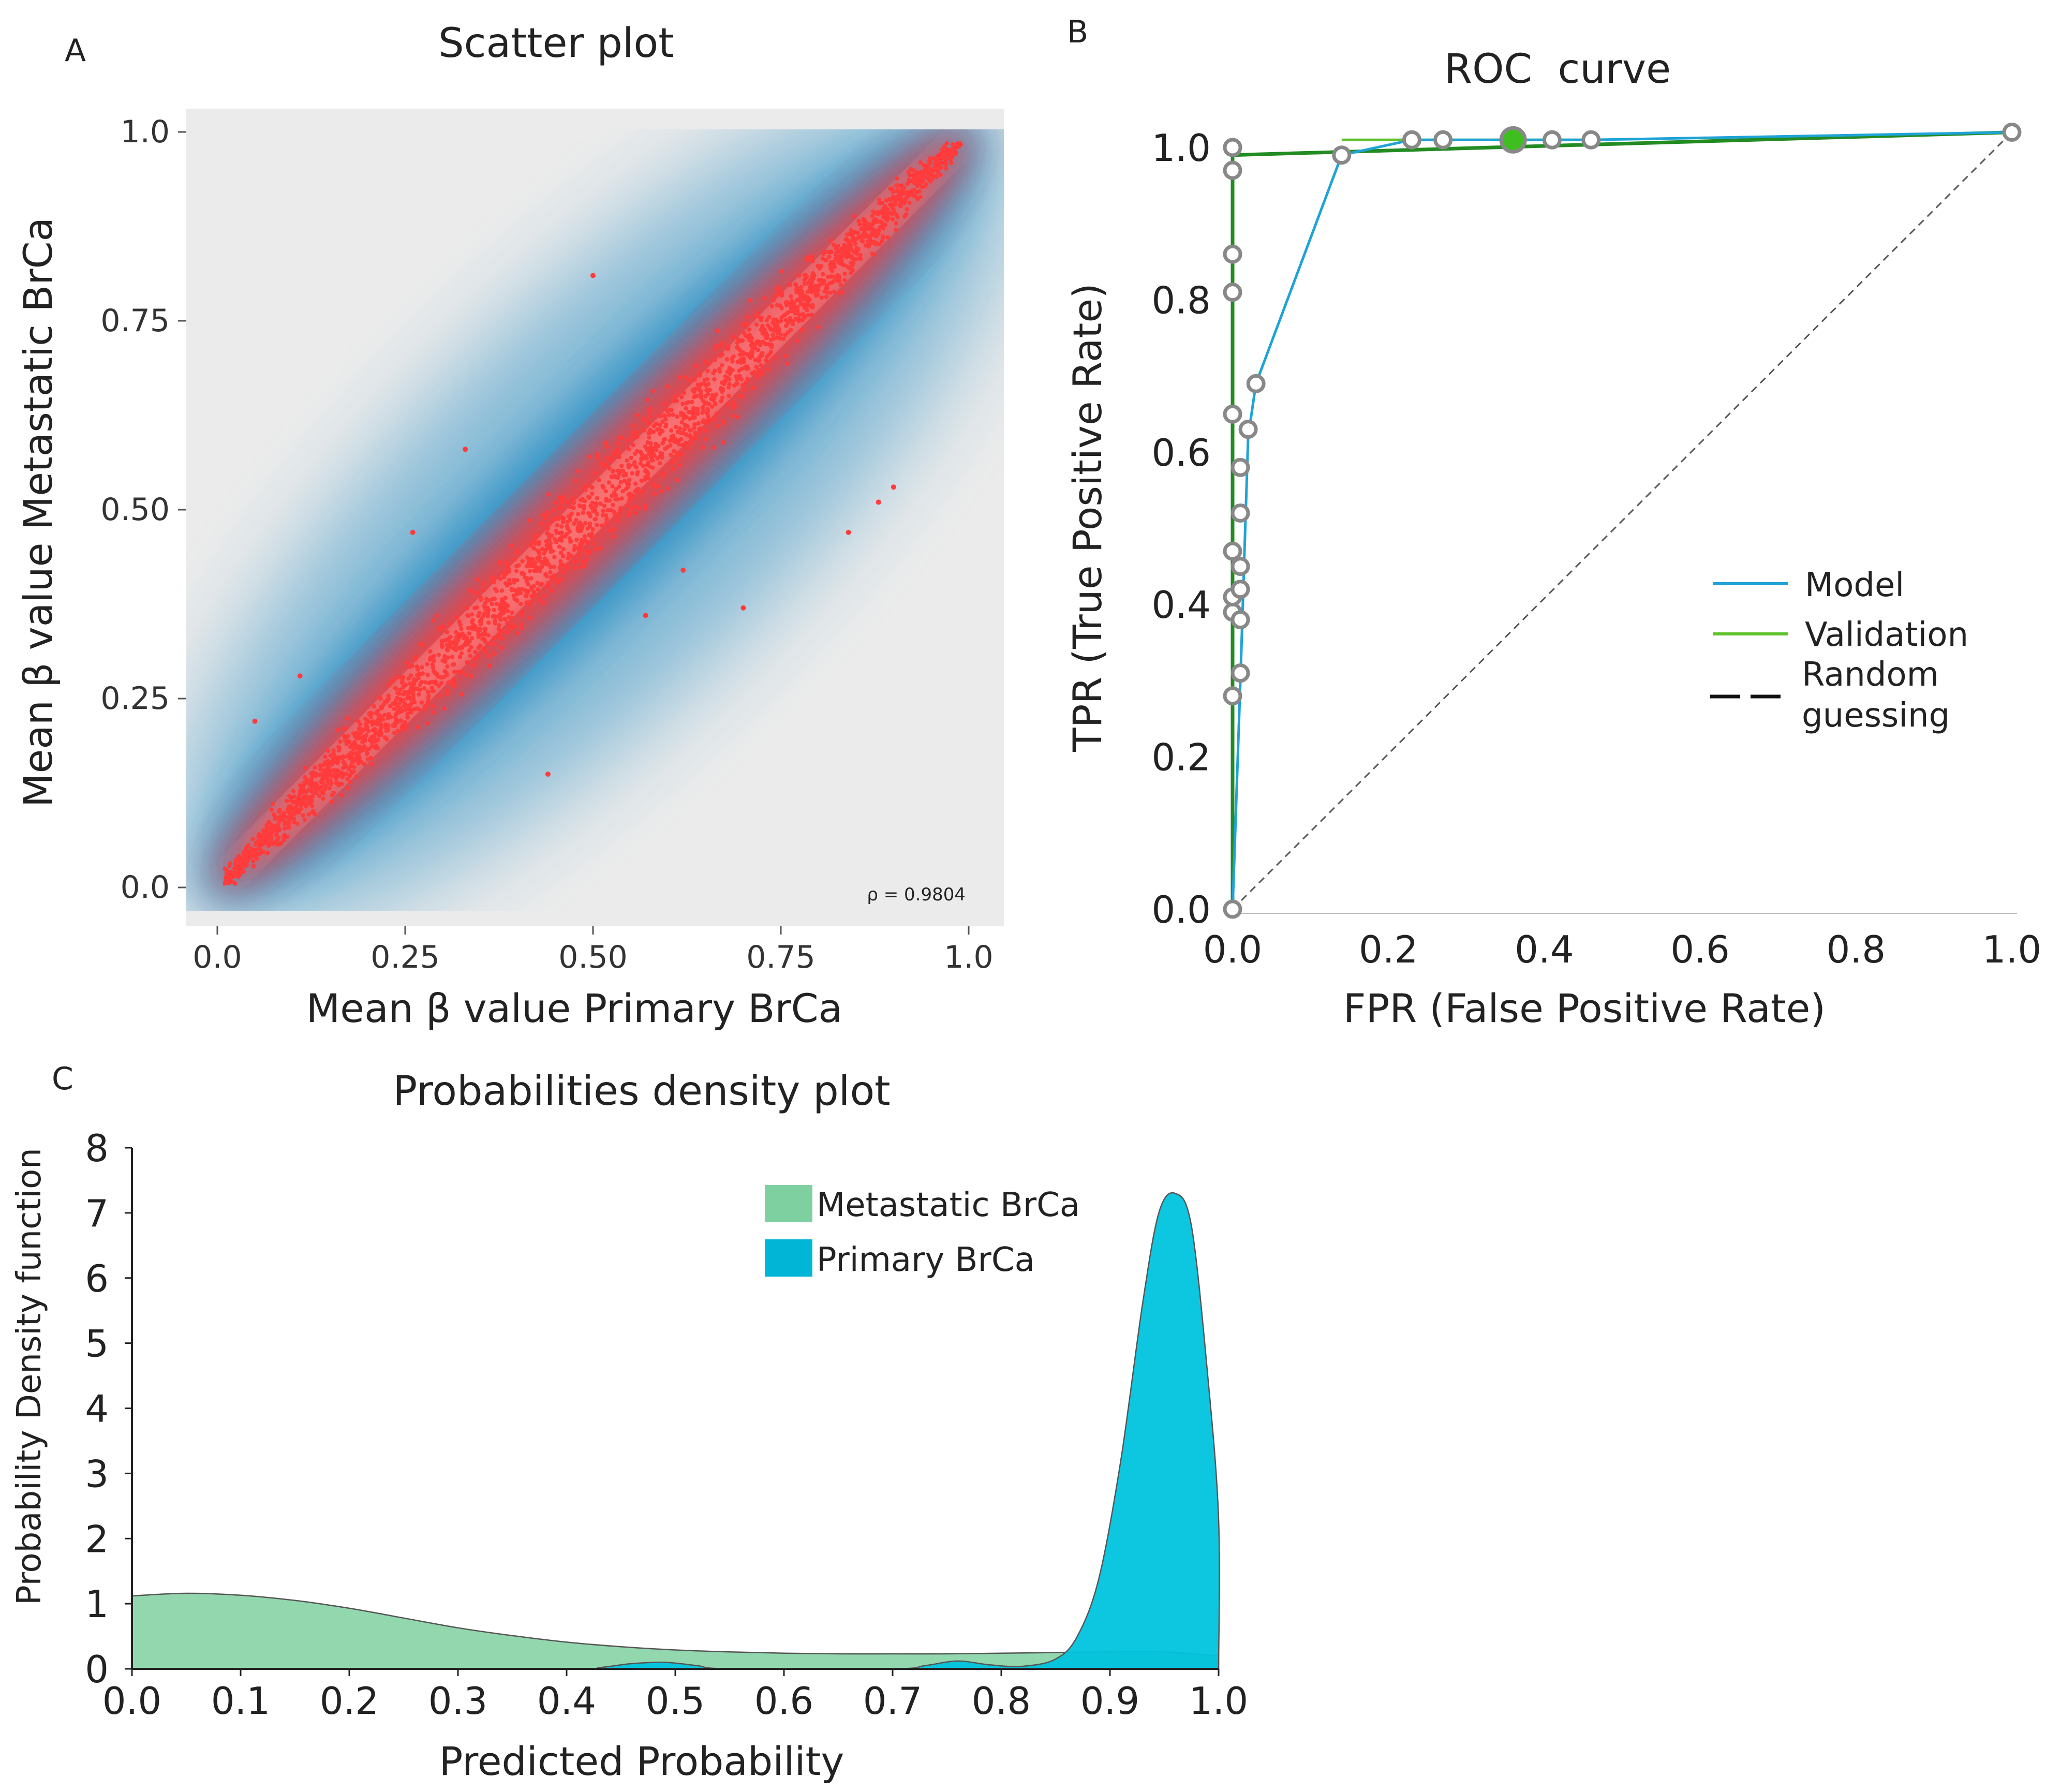  I want to click on legend-validation-label: Validation, so click(1886, 635).